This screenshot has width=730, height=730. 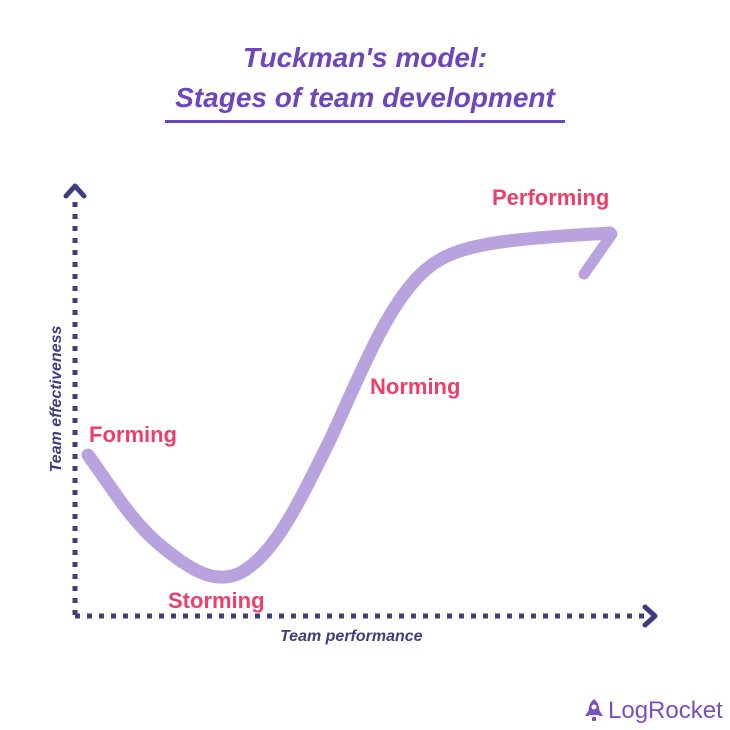 I want to click on title-line-1: Tuckman's model:, so click(x=365, y=57).